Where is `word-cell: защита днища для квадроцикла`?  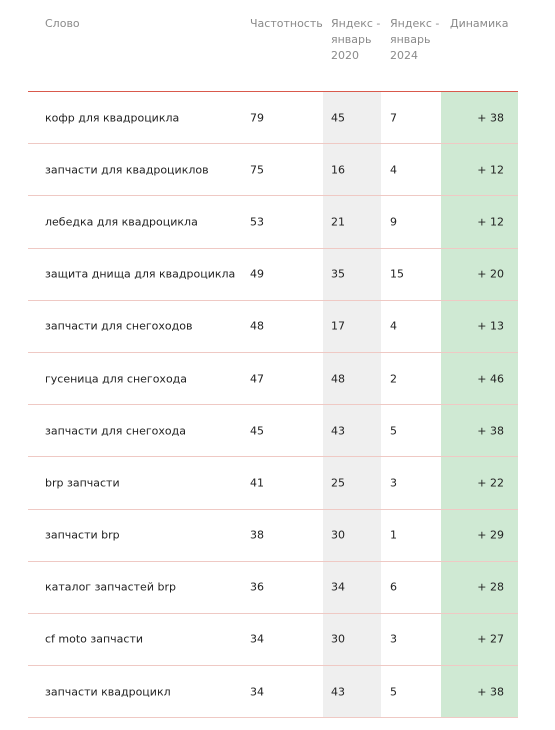 word-cell: защита днища для квадроцикла is located at coordinates (140, 274).